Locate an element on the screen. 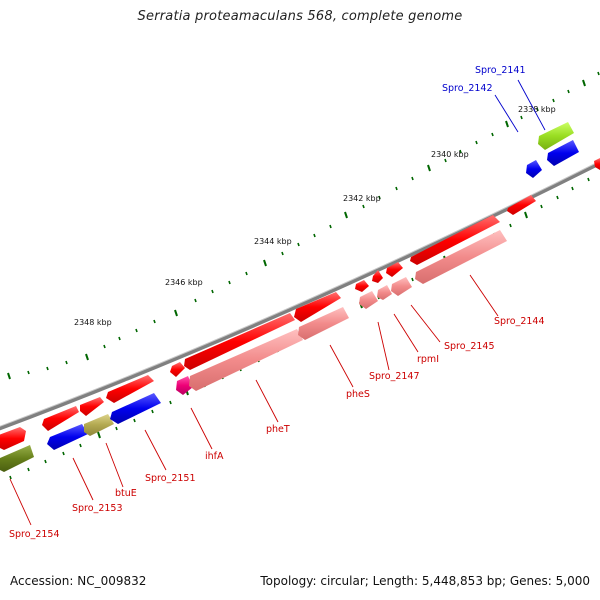  kbp-label-2340: 2340 kbp is located at coordinates (450, 154).